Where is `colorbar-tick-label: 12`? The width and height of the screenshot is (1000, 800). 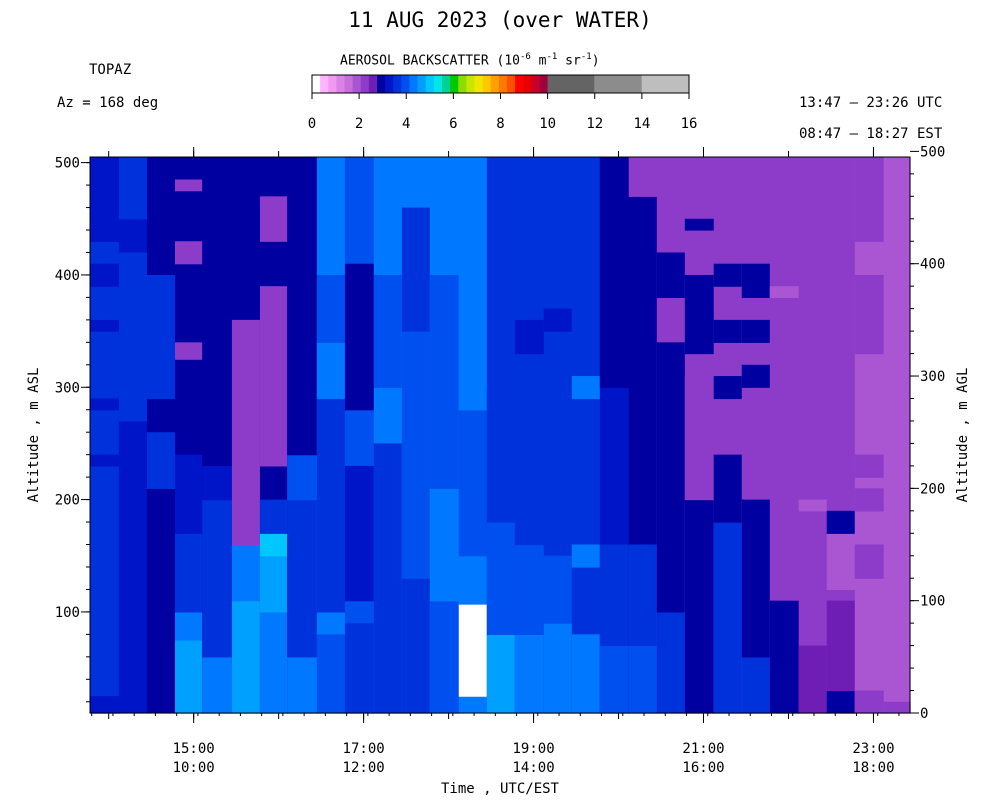
colorbar-tick-label: 12 is located at coordinates (594, 124).